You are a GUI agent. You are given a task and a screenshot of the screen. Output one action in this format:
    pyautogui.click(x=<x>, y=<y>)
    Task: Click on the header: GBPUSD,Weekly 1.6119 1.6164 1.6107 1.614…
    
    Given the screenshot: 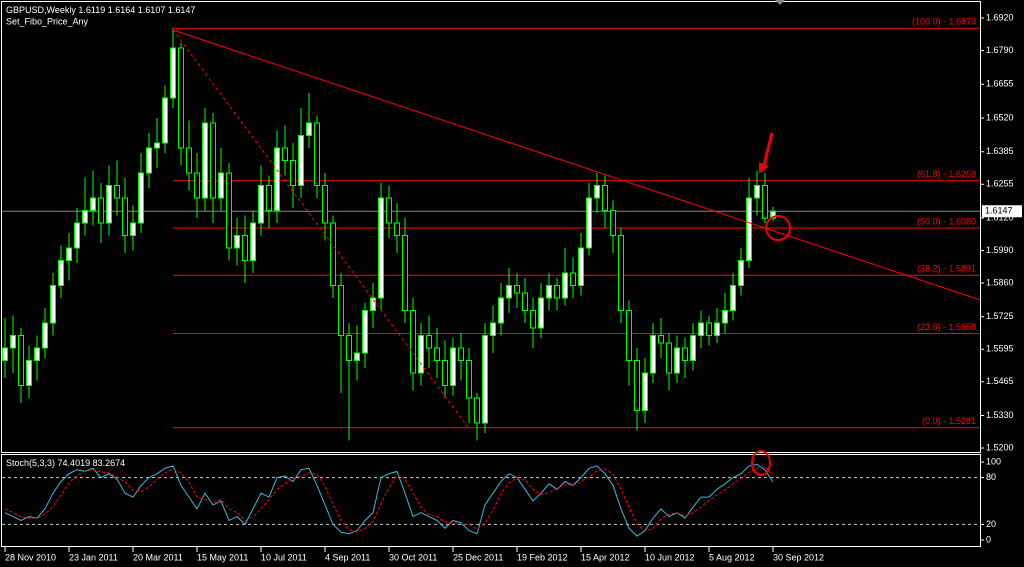 What is the action you would take?
    pyautogui.click(x=100, y=10)
    